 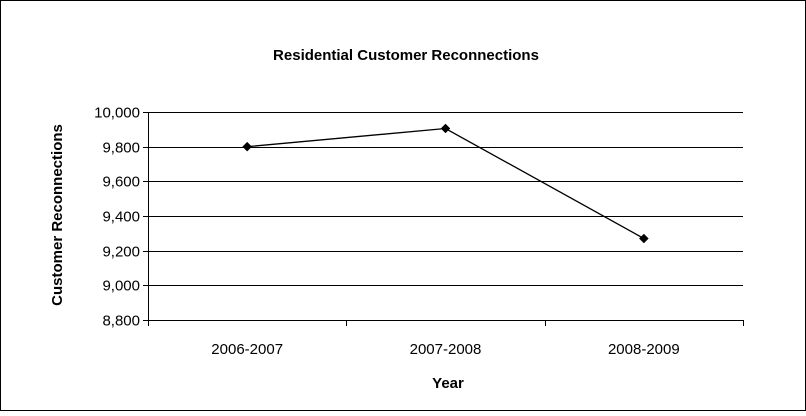 What do you see at coordinates (121, 182) in the screenshot?
I see `y-tick-label: 9,600` at bounding box center [121, 182].